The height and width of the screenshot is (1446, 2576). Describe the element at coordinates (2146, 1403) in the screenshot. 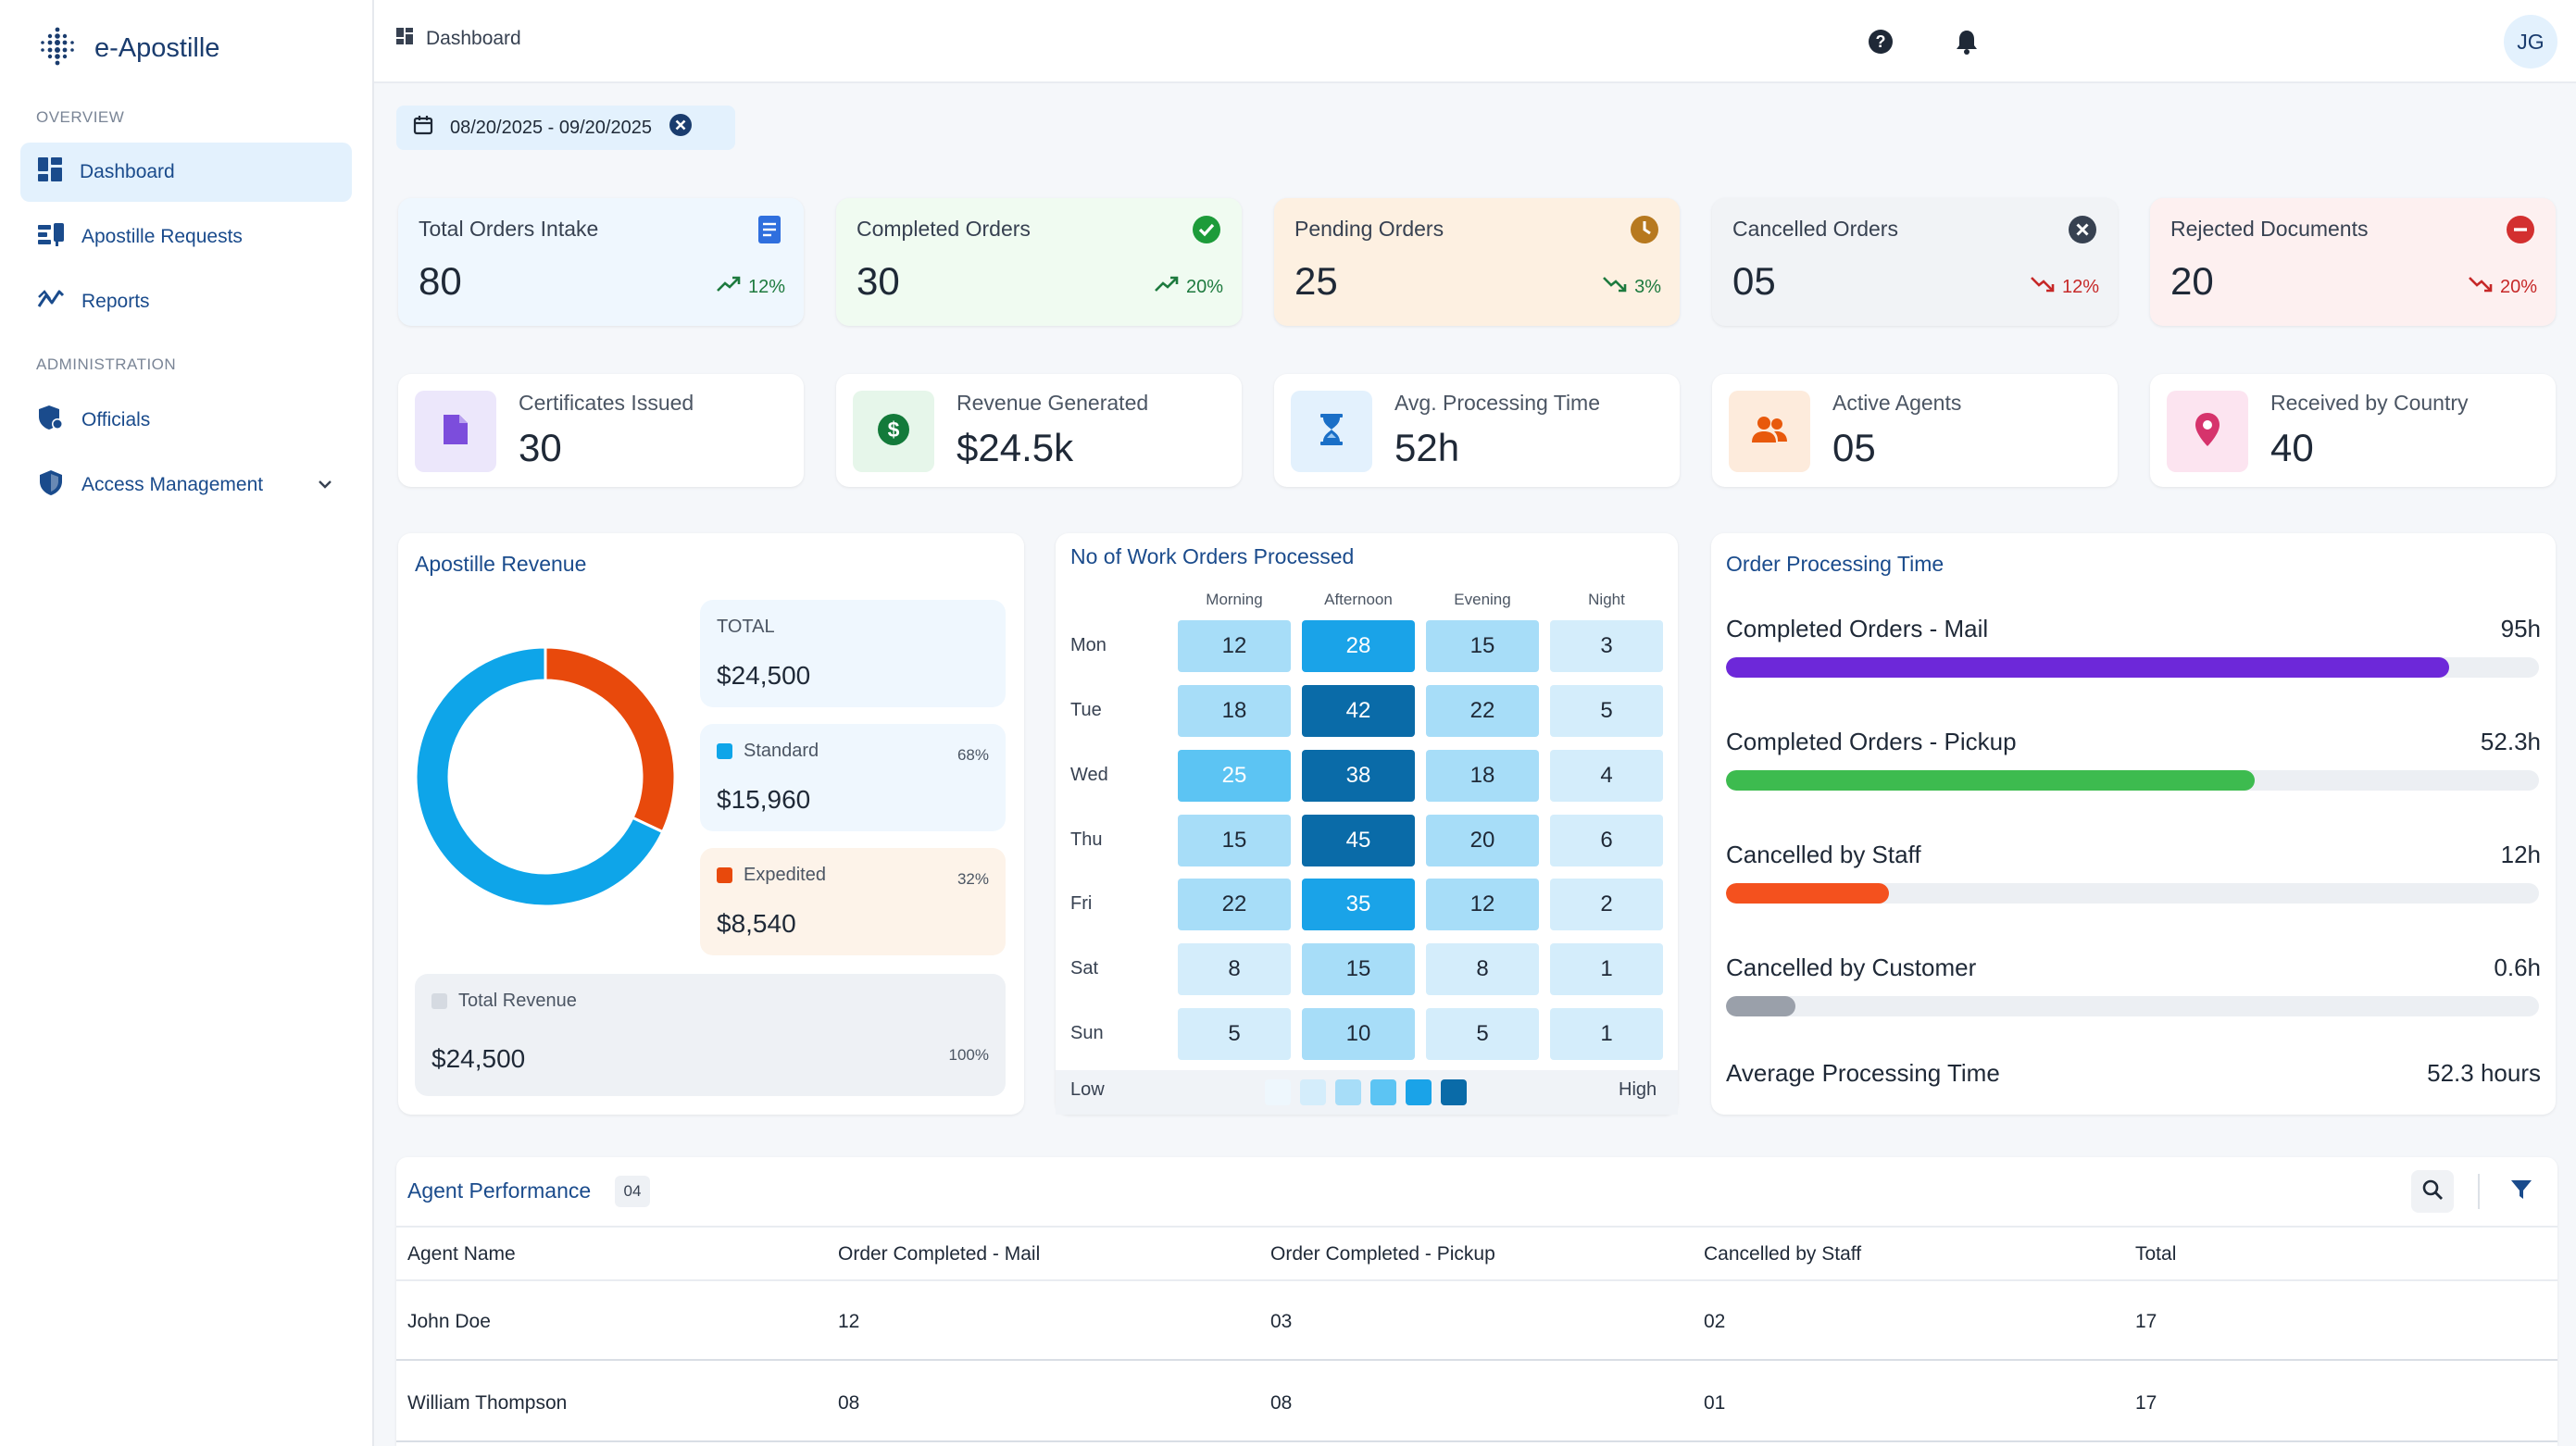

I see `table-cell: 17` at that location.